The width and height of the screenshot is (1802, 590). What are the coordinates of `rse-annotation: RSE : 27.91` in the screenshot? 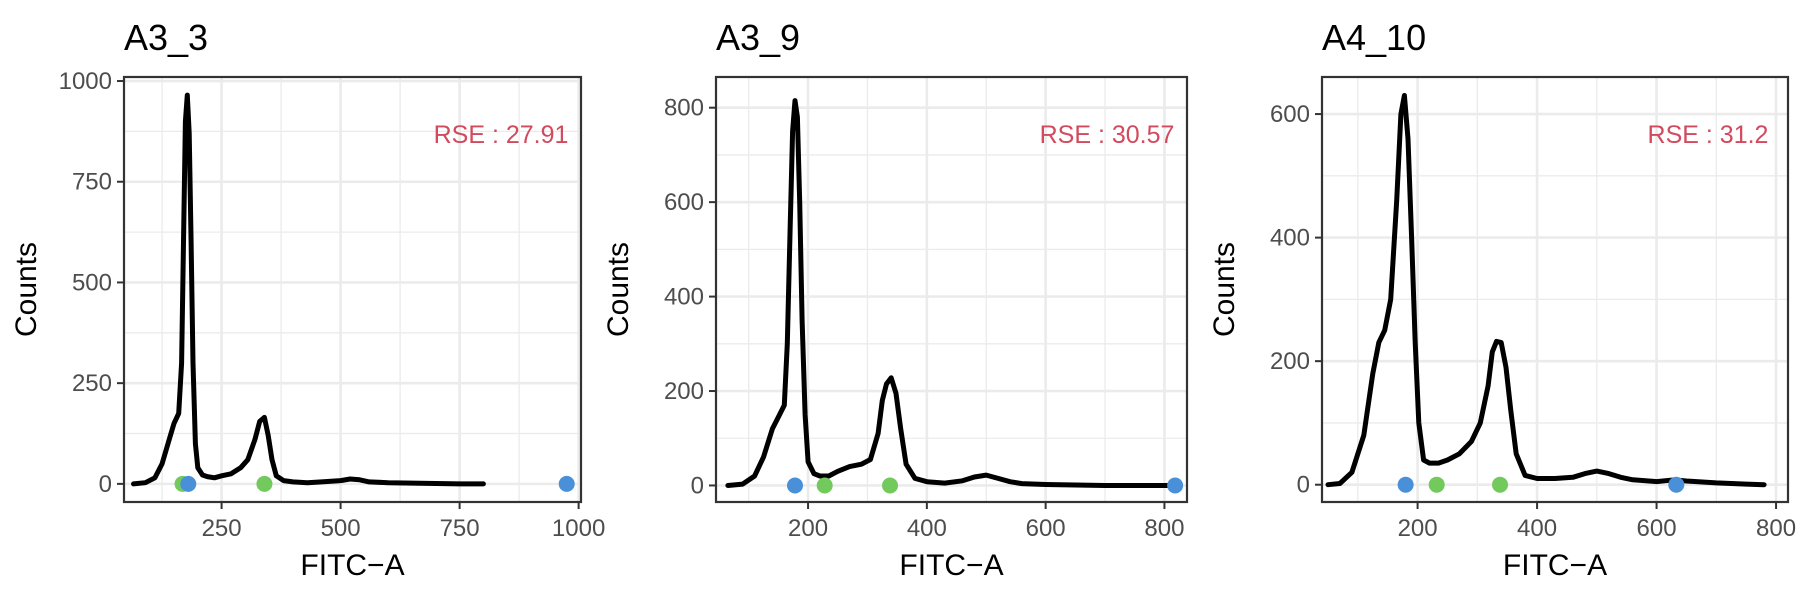 It's located at (501, 135).